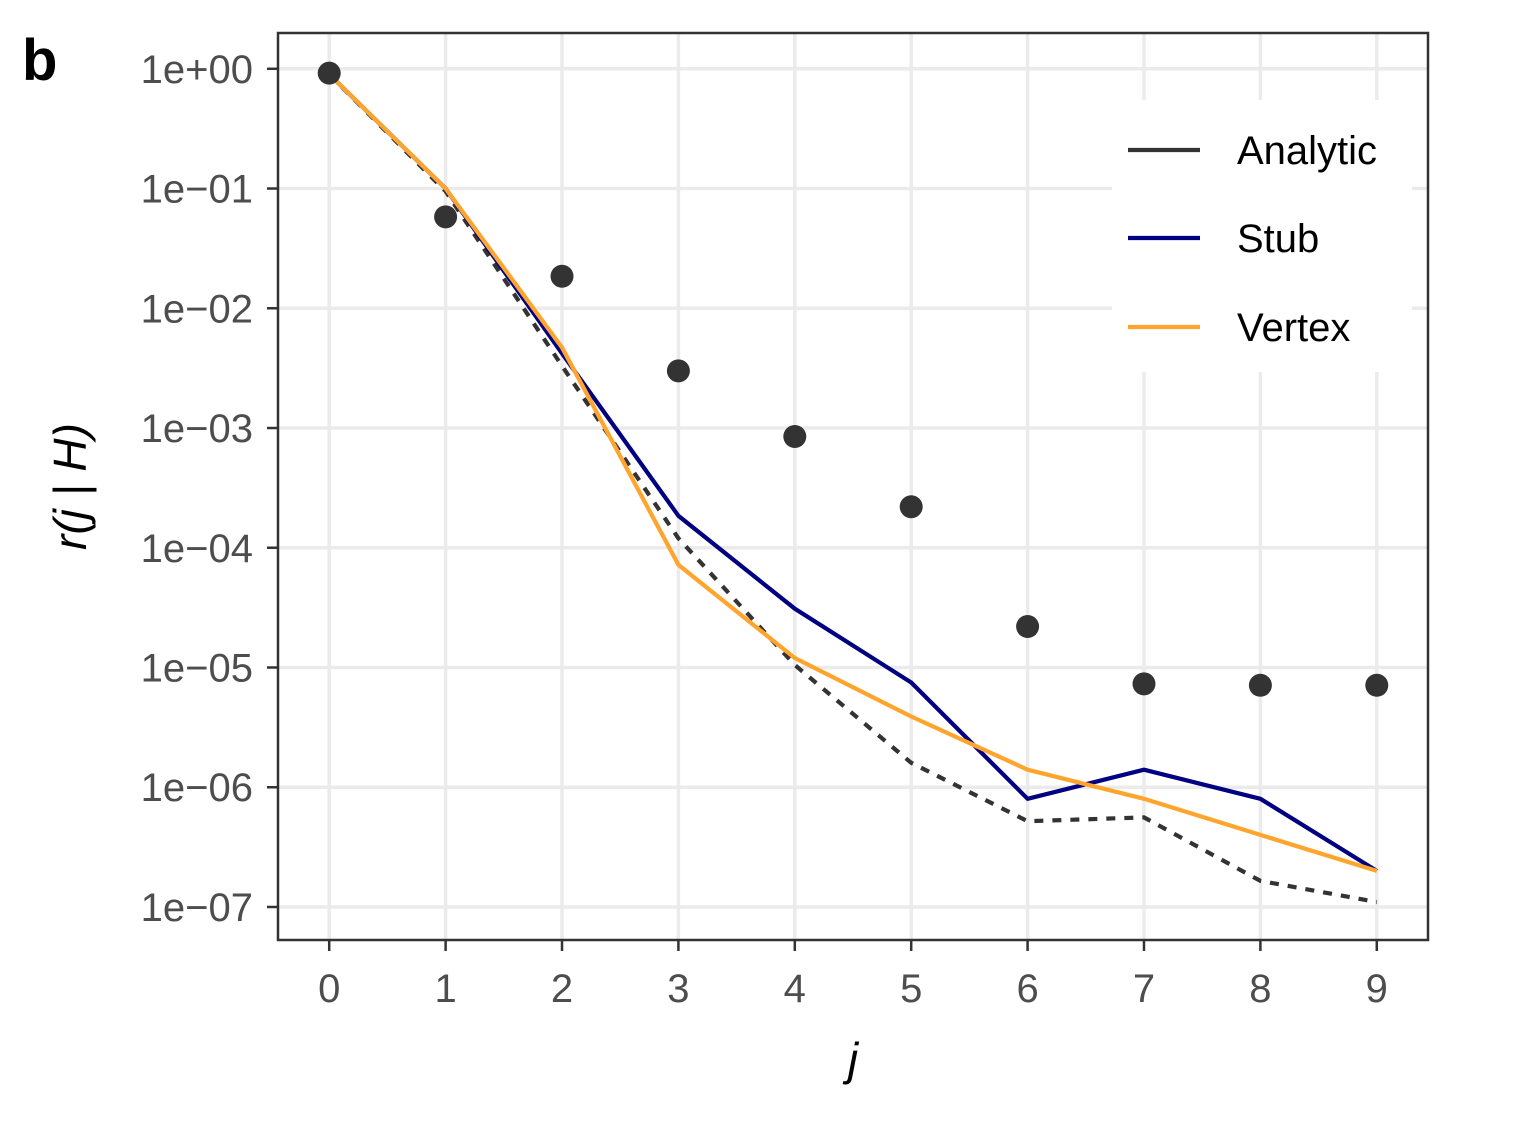  What do you see at coordinates (197, 668) in the screenshot?
I see `y-tick-label-5: 1e−05` at bounding box center [197, 668].